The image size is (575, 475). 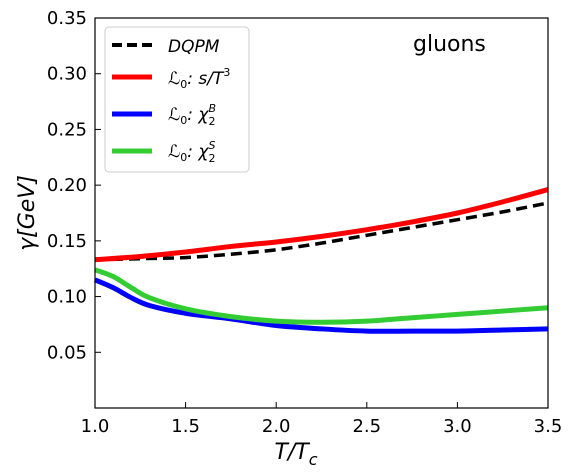 What do you see at coordinates (174, 115) in the screenshot?
I see `legend-chib-prefix: ℒ` at bounding box center [174, 115].